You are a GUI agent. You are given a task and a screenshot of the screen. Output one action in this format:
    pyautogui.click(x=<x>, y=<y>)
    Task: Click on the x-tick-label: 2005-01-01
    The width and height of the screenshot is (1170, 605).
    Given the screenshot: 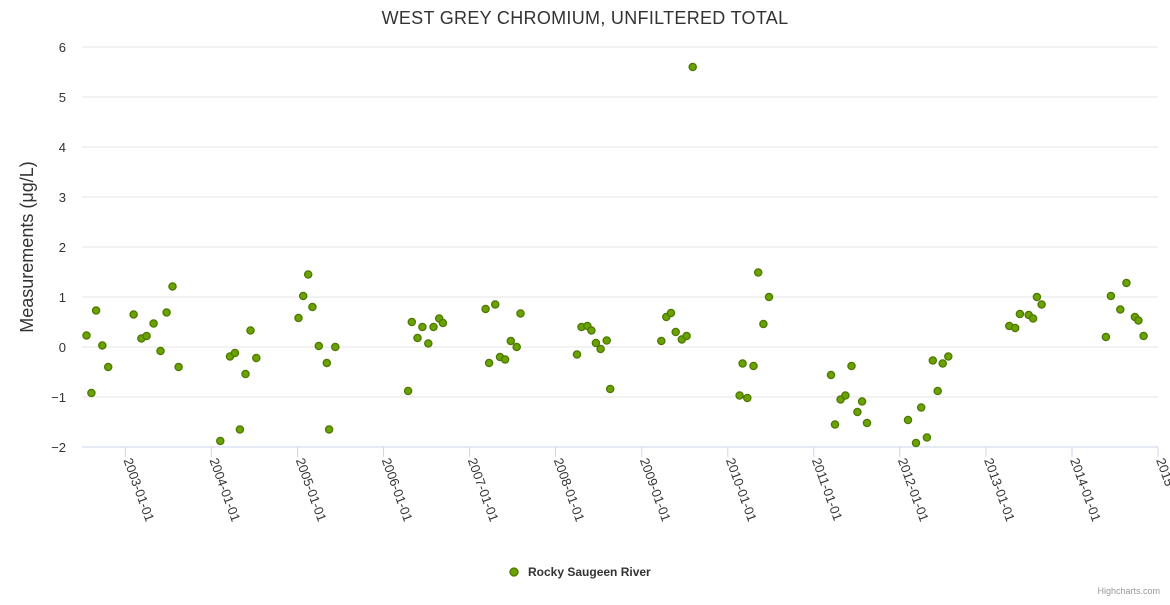 What is the action you would take?
    pyautogui.click(x=311, y=490)
    